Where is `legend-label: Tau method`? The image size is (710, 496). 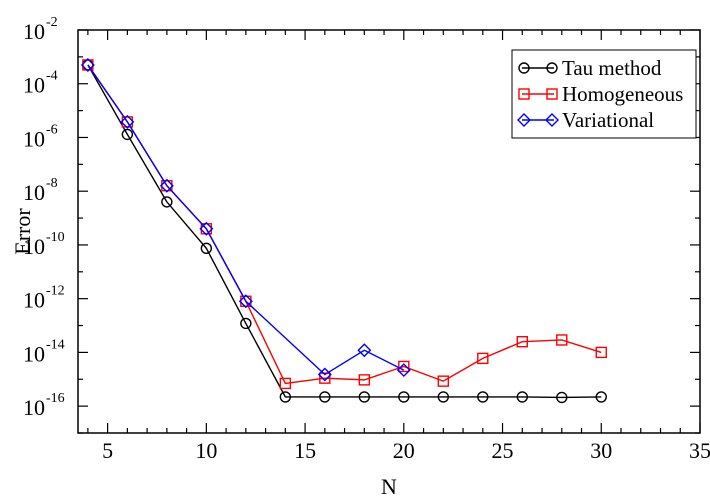 legend-label: Tau method is located at coordinates (612, 68).